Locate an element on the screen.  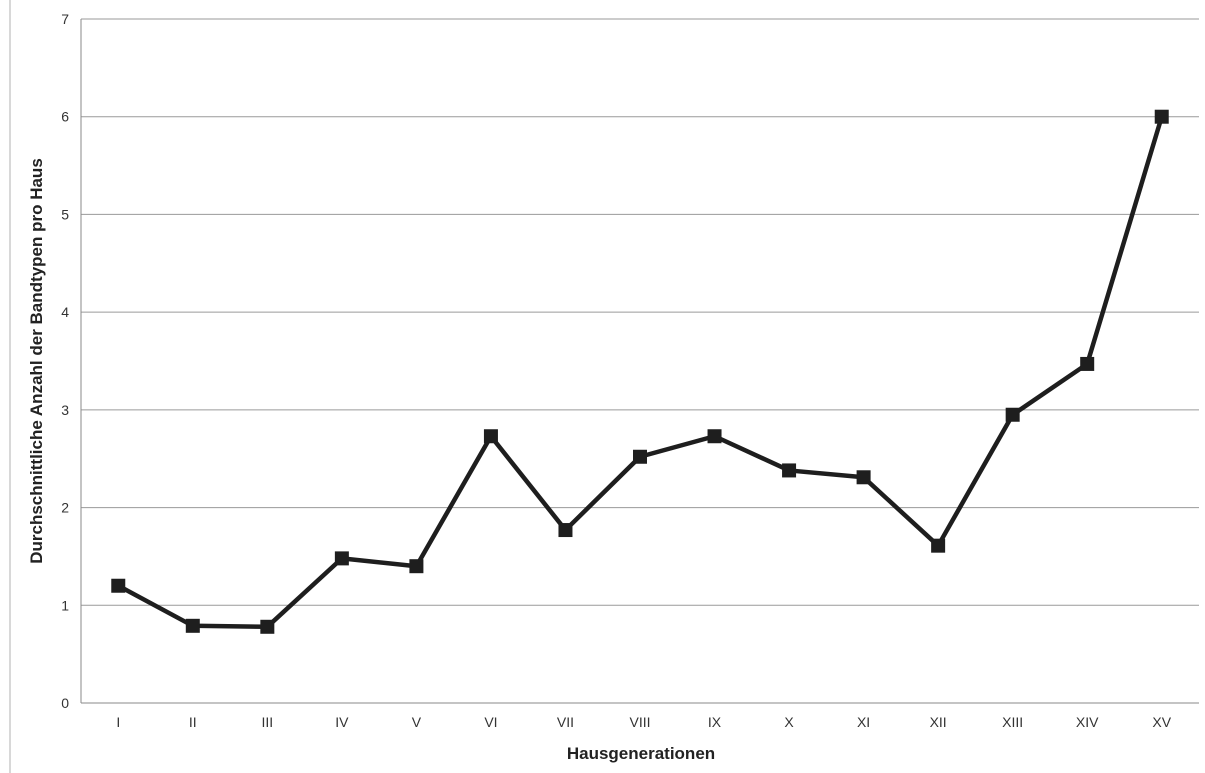
y-tick-label: 4 is located at coordinates (65, 312).